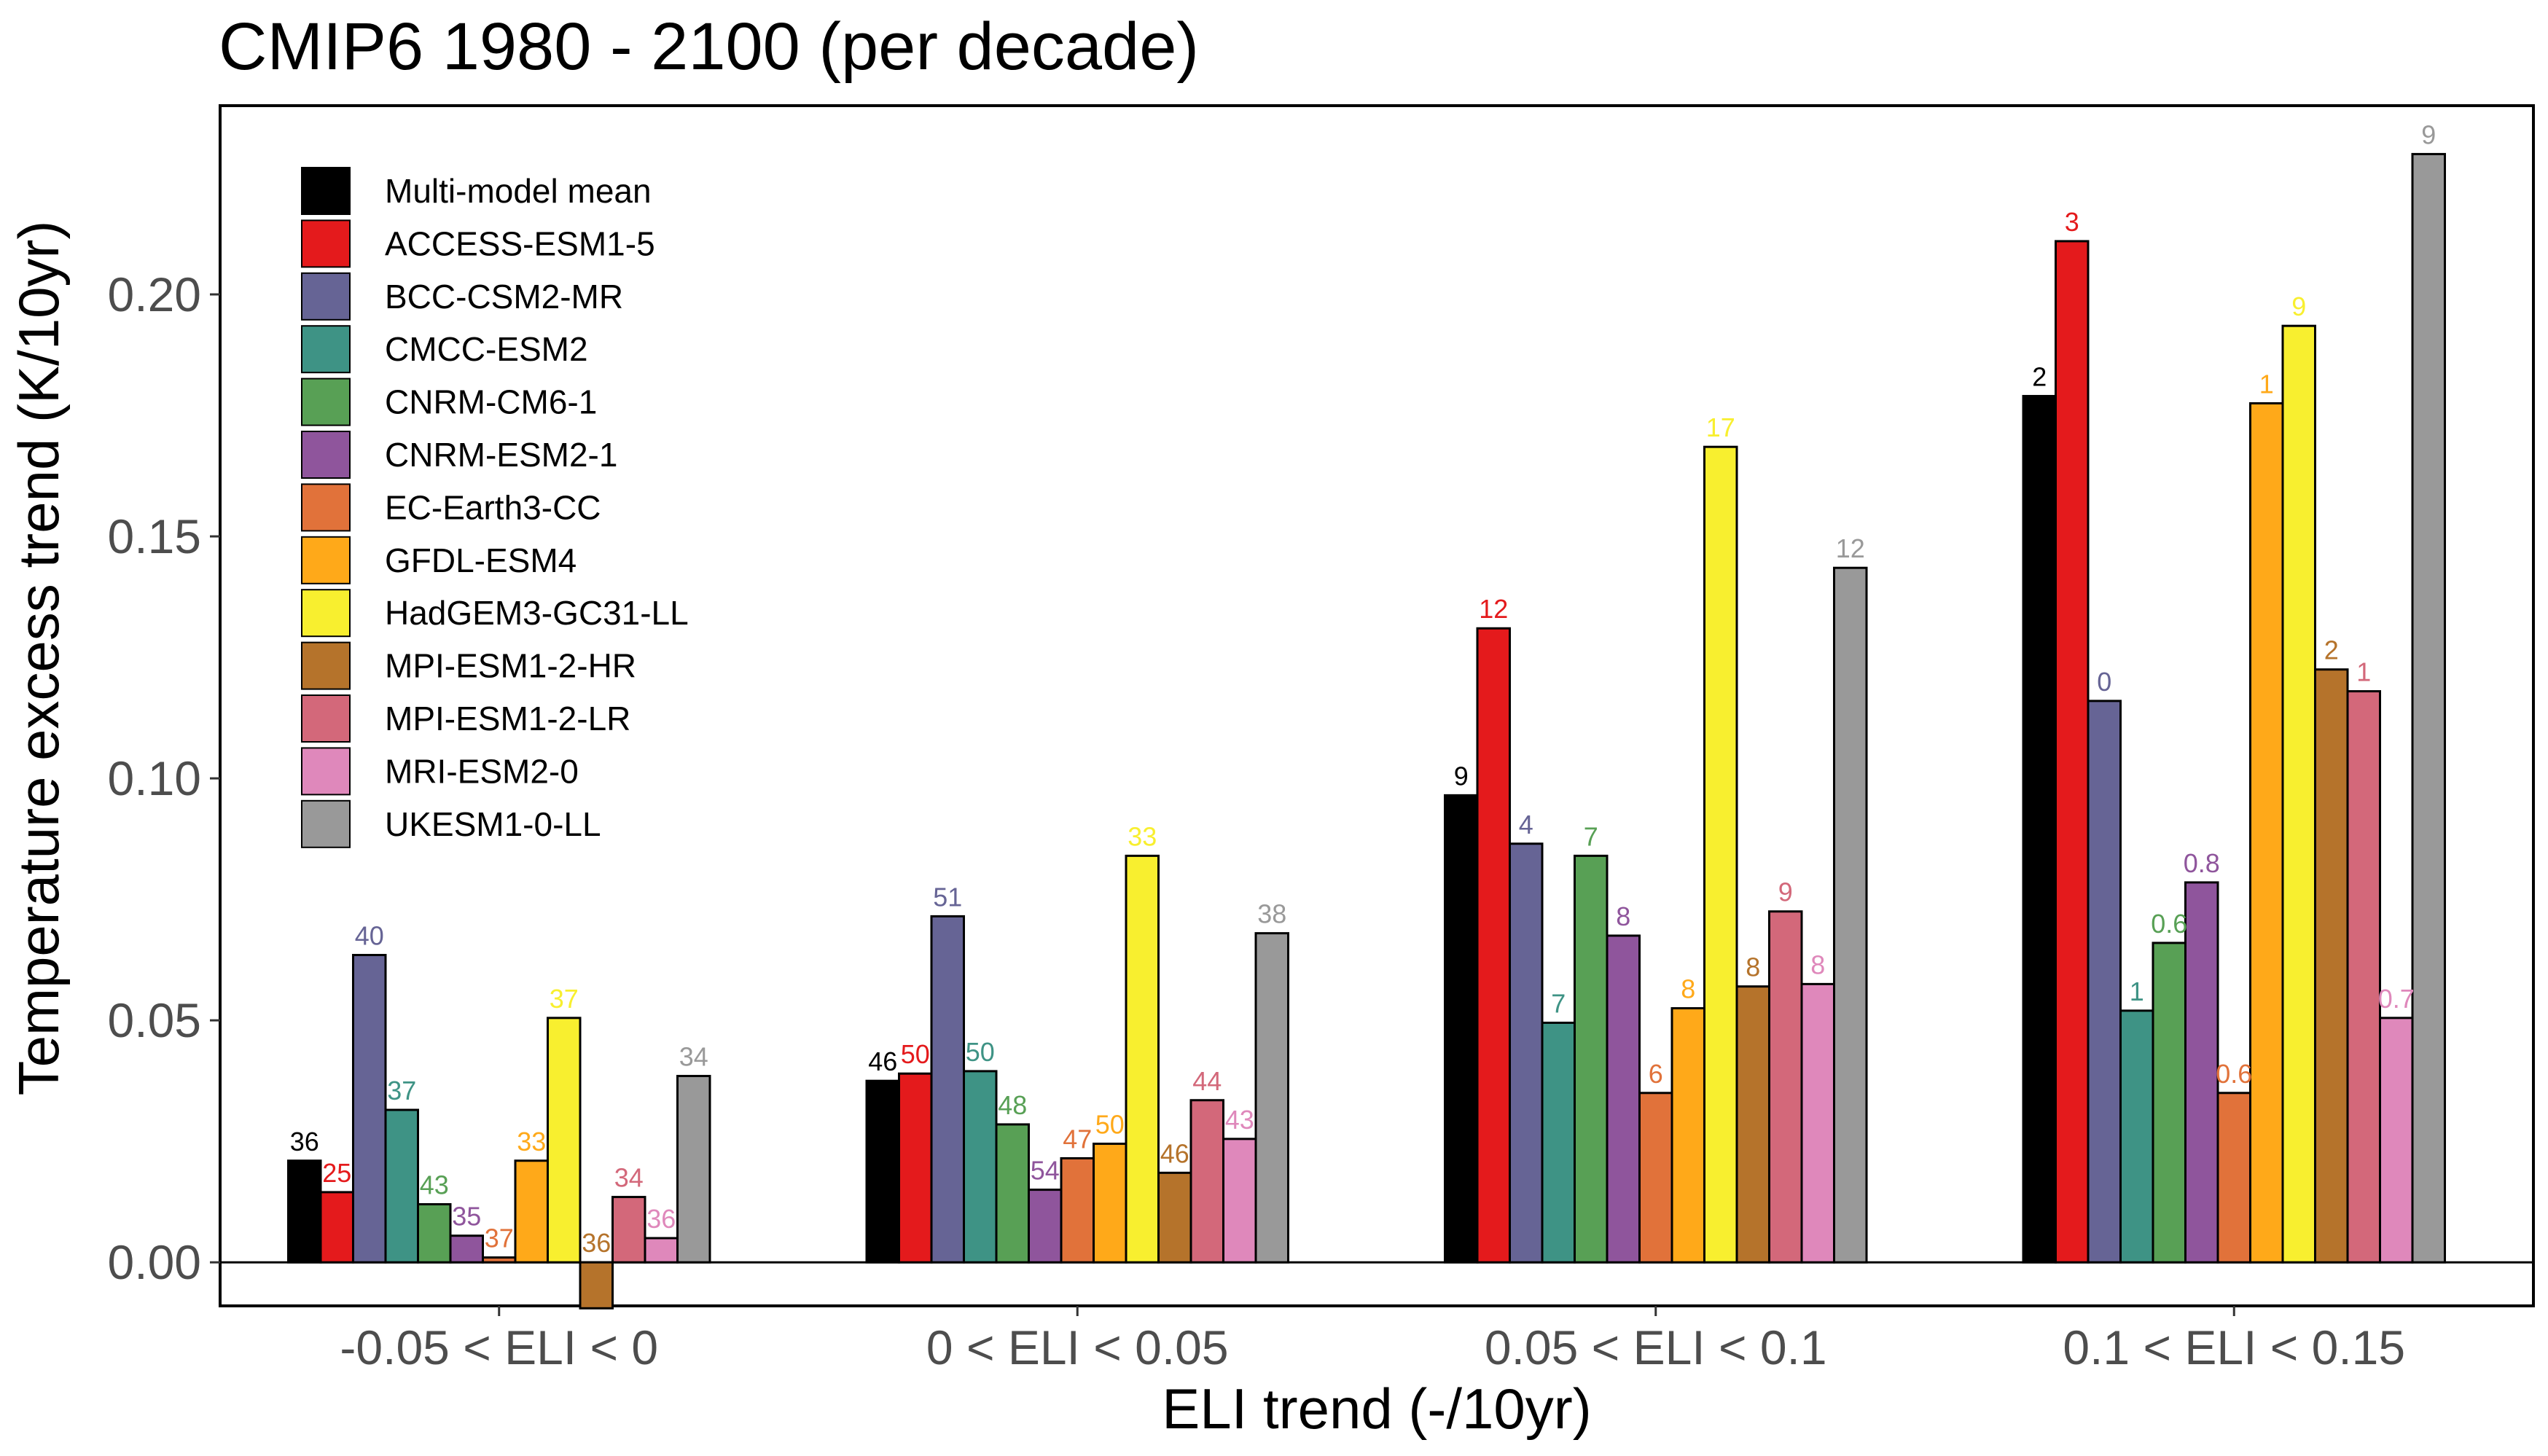 The image size is (2548, 1456). What do you see at coordinates (1143, 836) in the screenshot?
I see `bar-label: 33` at bounding box center [1143, 836].